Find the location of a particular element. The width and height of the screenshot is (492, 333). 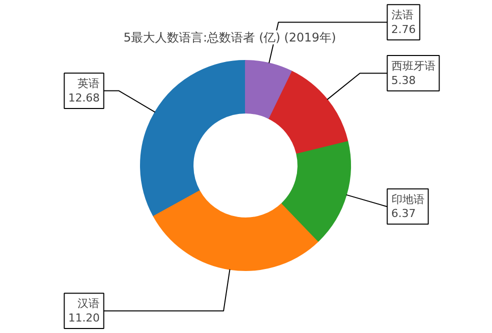

slice-label: 英语 is located at coordinates (89, 83).